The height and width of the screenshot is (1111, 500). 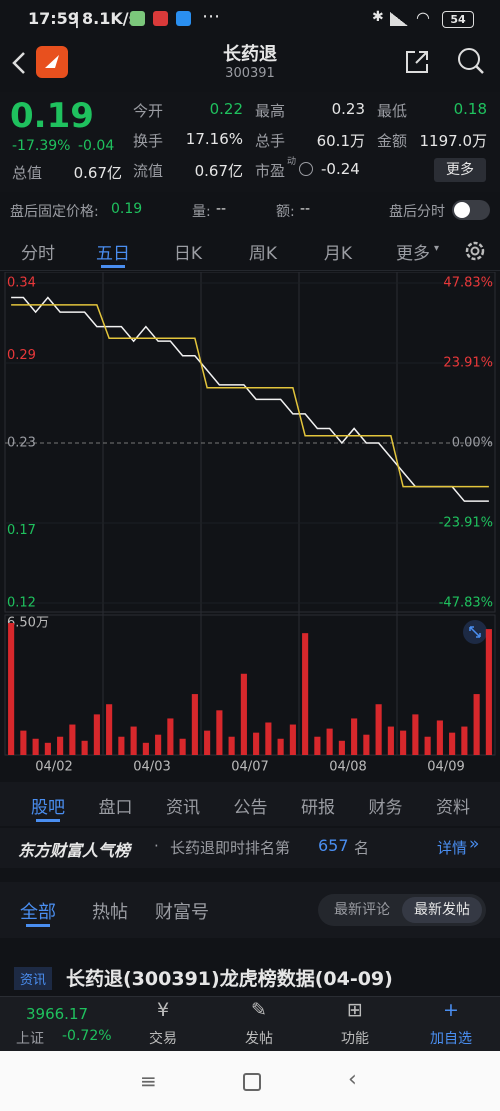 I want to click on home-button, so click(x=252, y=1082).